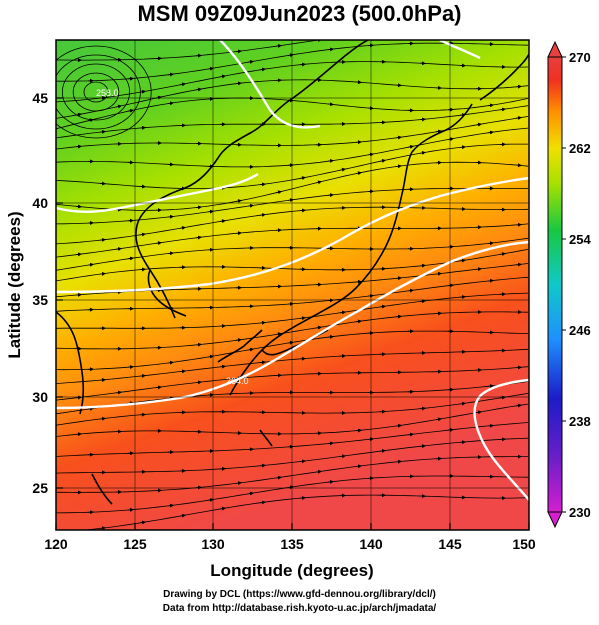 The width and height of the screenshot is (599, 625). I want to click on x-tick-label: 135, so click(292, 544).